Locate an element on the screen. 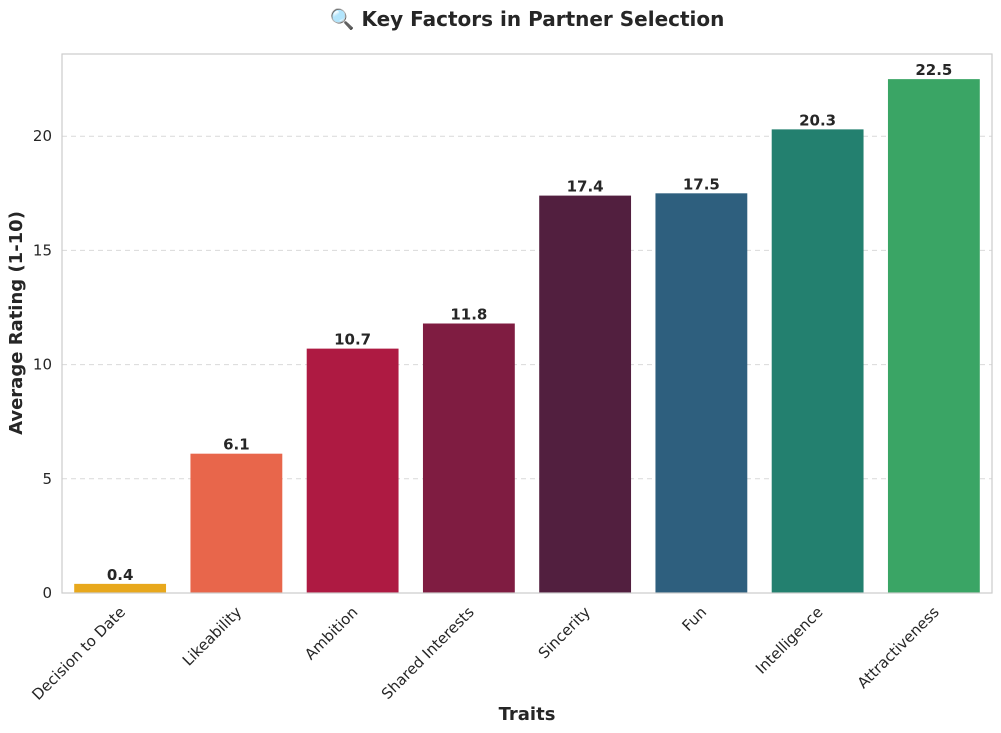 This screenshot has height=733, width=1001. y-axis-ticks: 0 5 10 15 20 is located at coordinates (42, 364).